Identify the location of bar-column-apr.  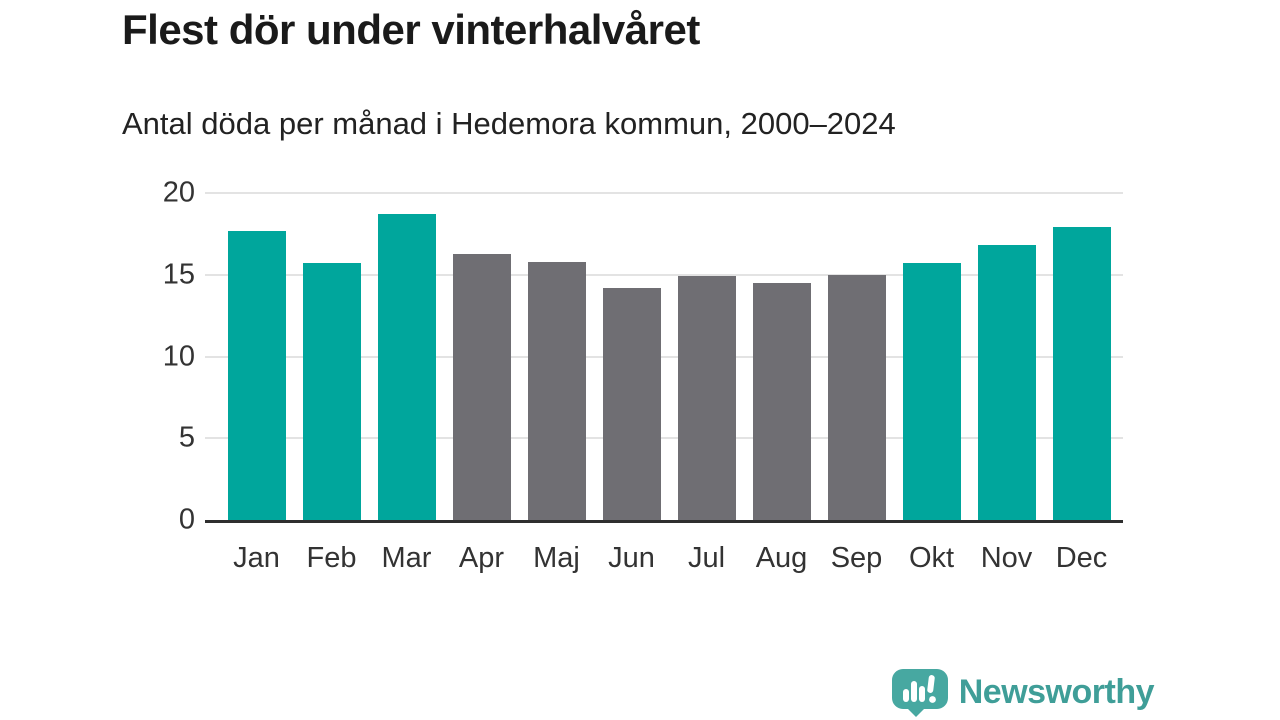
(481, 356).